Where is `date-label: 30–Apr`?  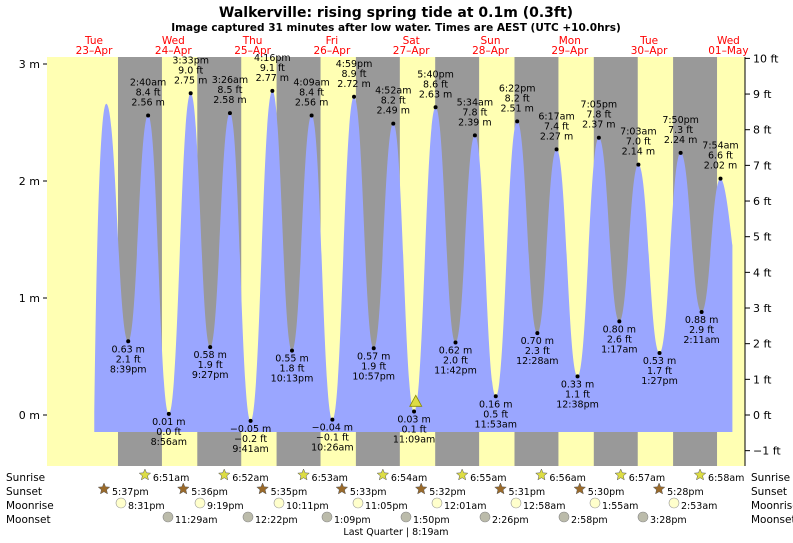 date-label: 30–Apr is located at coordinates (649, 51).